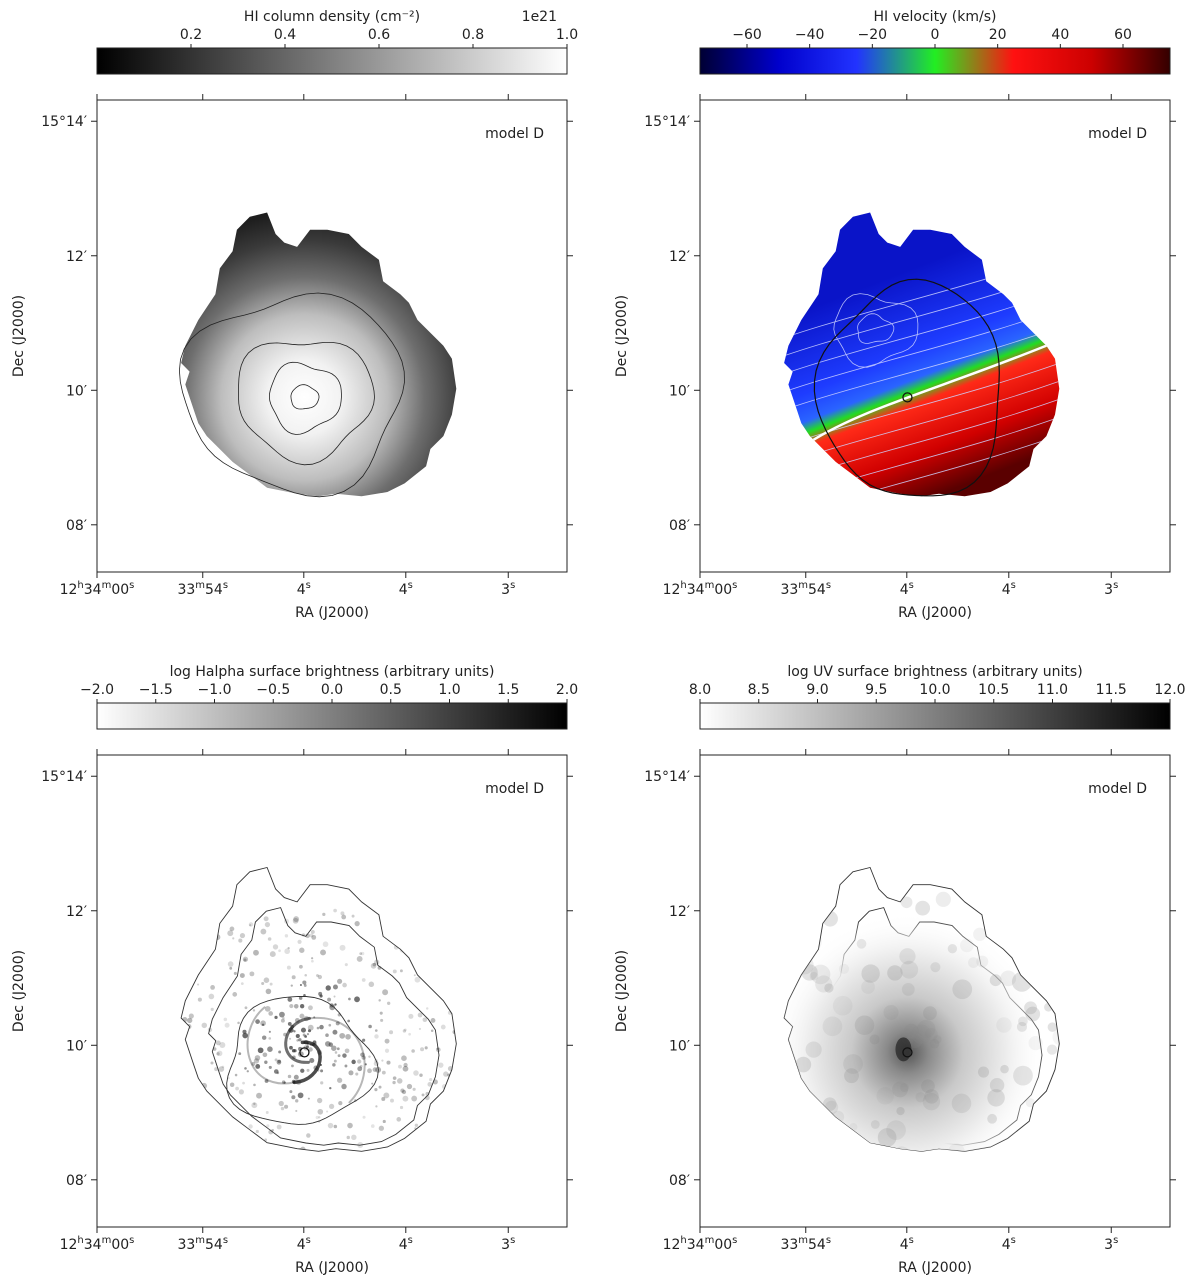 This screenshot has height=1278, width=1200. Describe the element at coordinates (19, 991) in the screenshot. I see `y-axis-label: Dec (J2000)` at that location.